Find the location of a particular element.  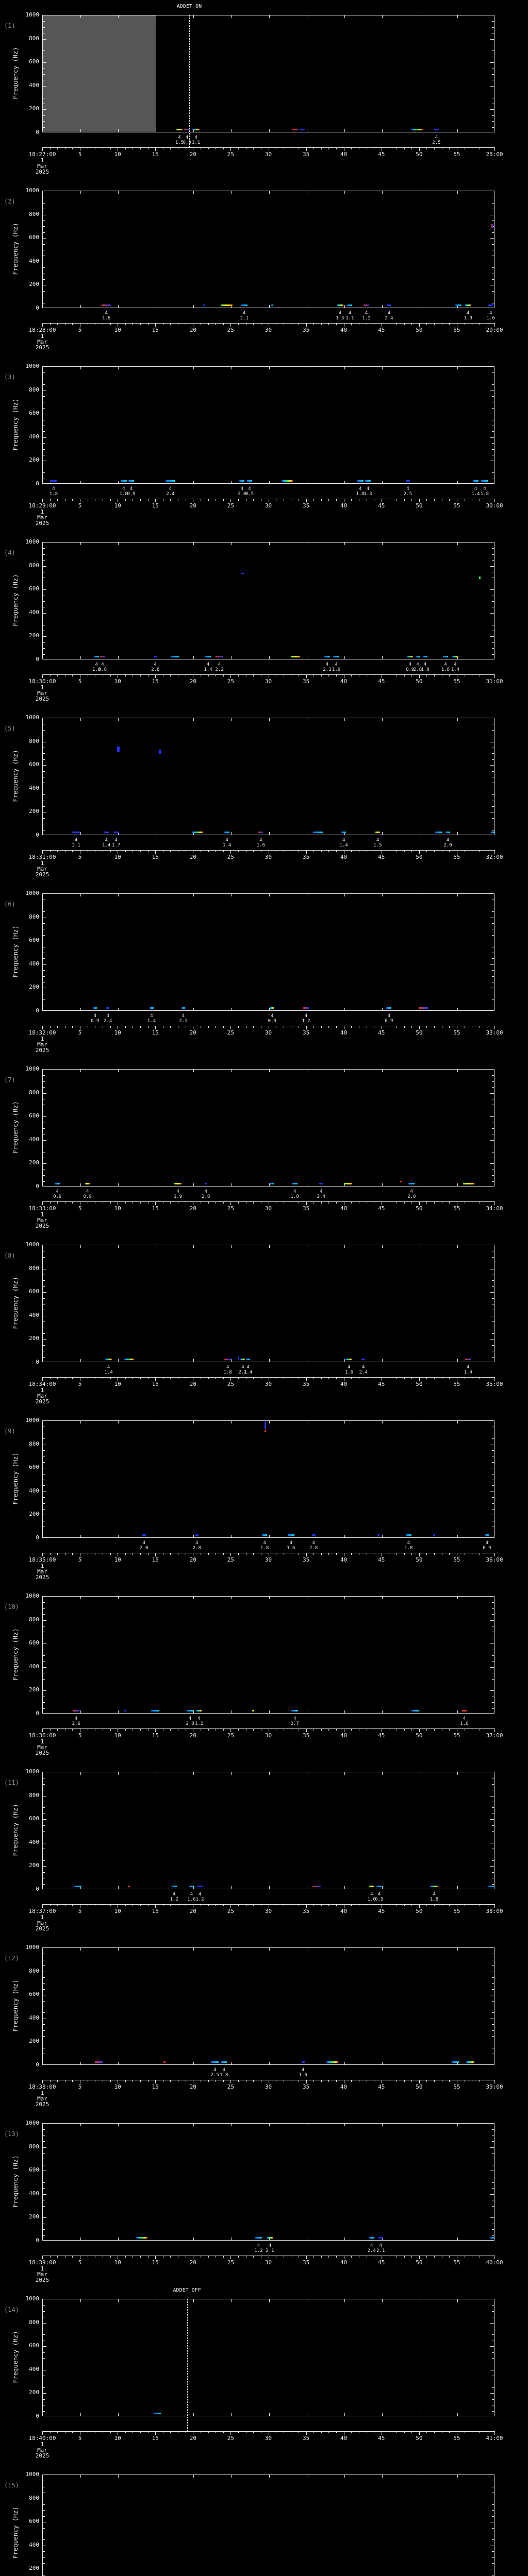

y-tick-label: 600 is located at coordinates (34, 588).